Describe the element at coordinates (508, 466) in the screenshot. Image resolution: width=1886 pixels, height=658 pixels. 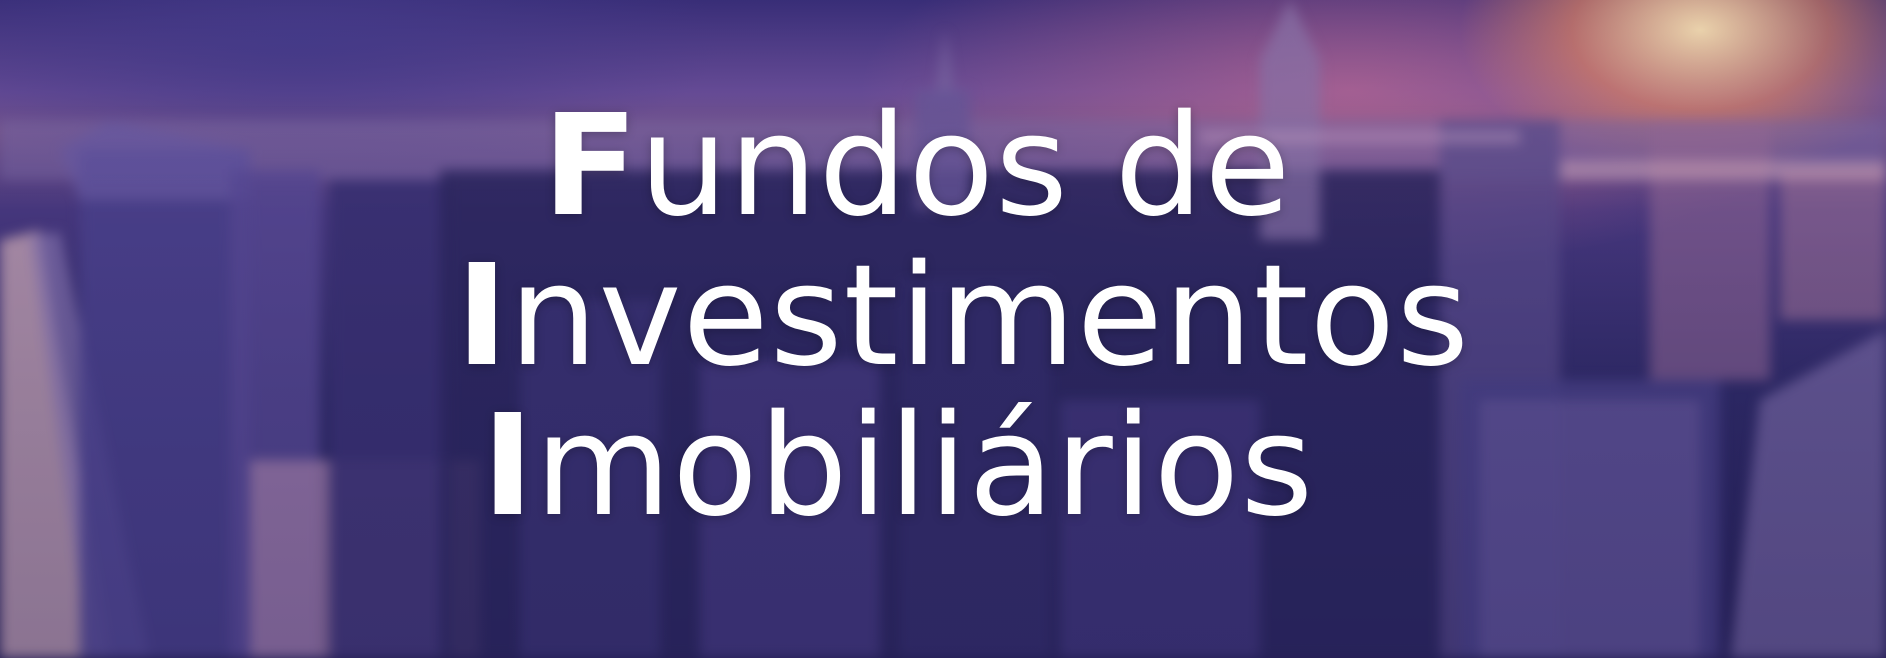
I see `title-line-3-initial: I` at that location.